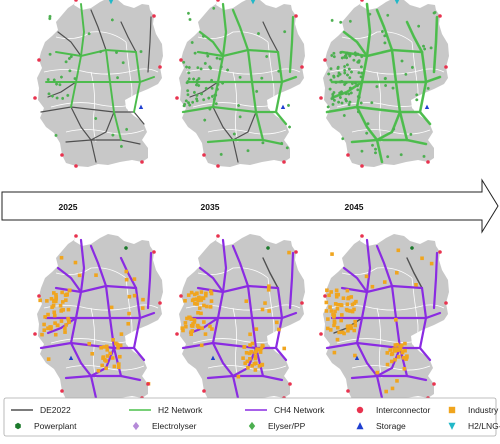 The image size is (500, 444). What do you see at coordinates (283, 106) in the screenshot?
I see `storage-marker` at bounding box center [283, 106].